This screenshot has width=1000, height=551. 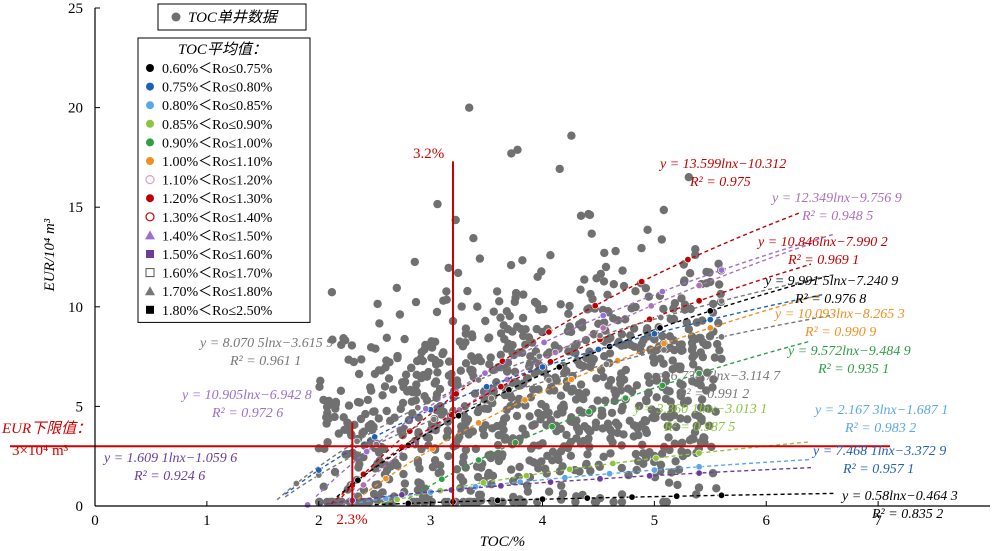 What do you see at coordinates (655, 521) in the screenshot?
I see `x-tick-label: 5` at bounding box center [655, 521].